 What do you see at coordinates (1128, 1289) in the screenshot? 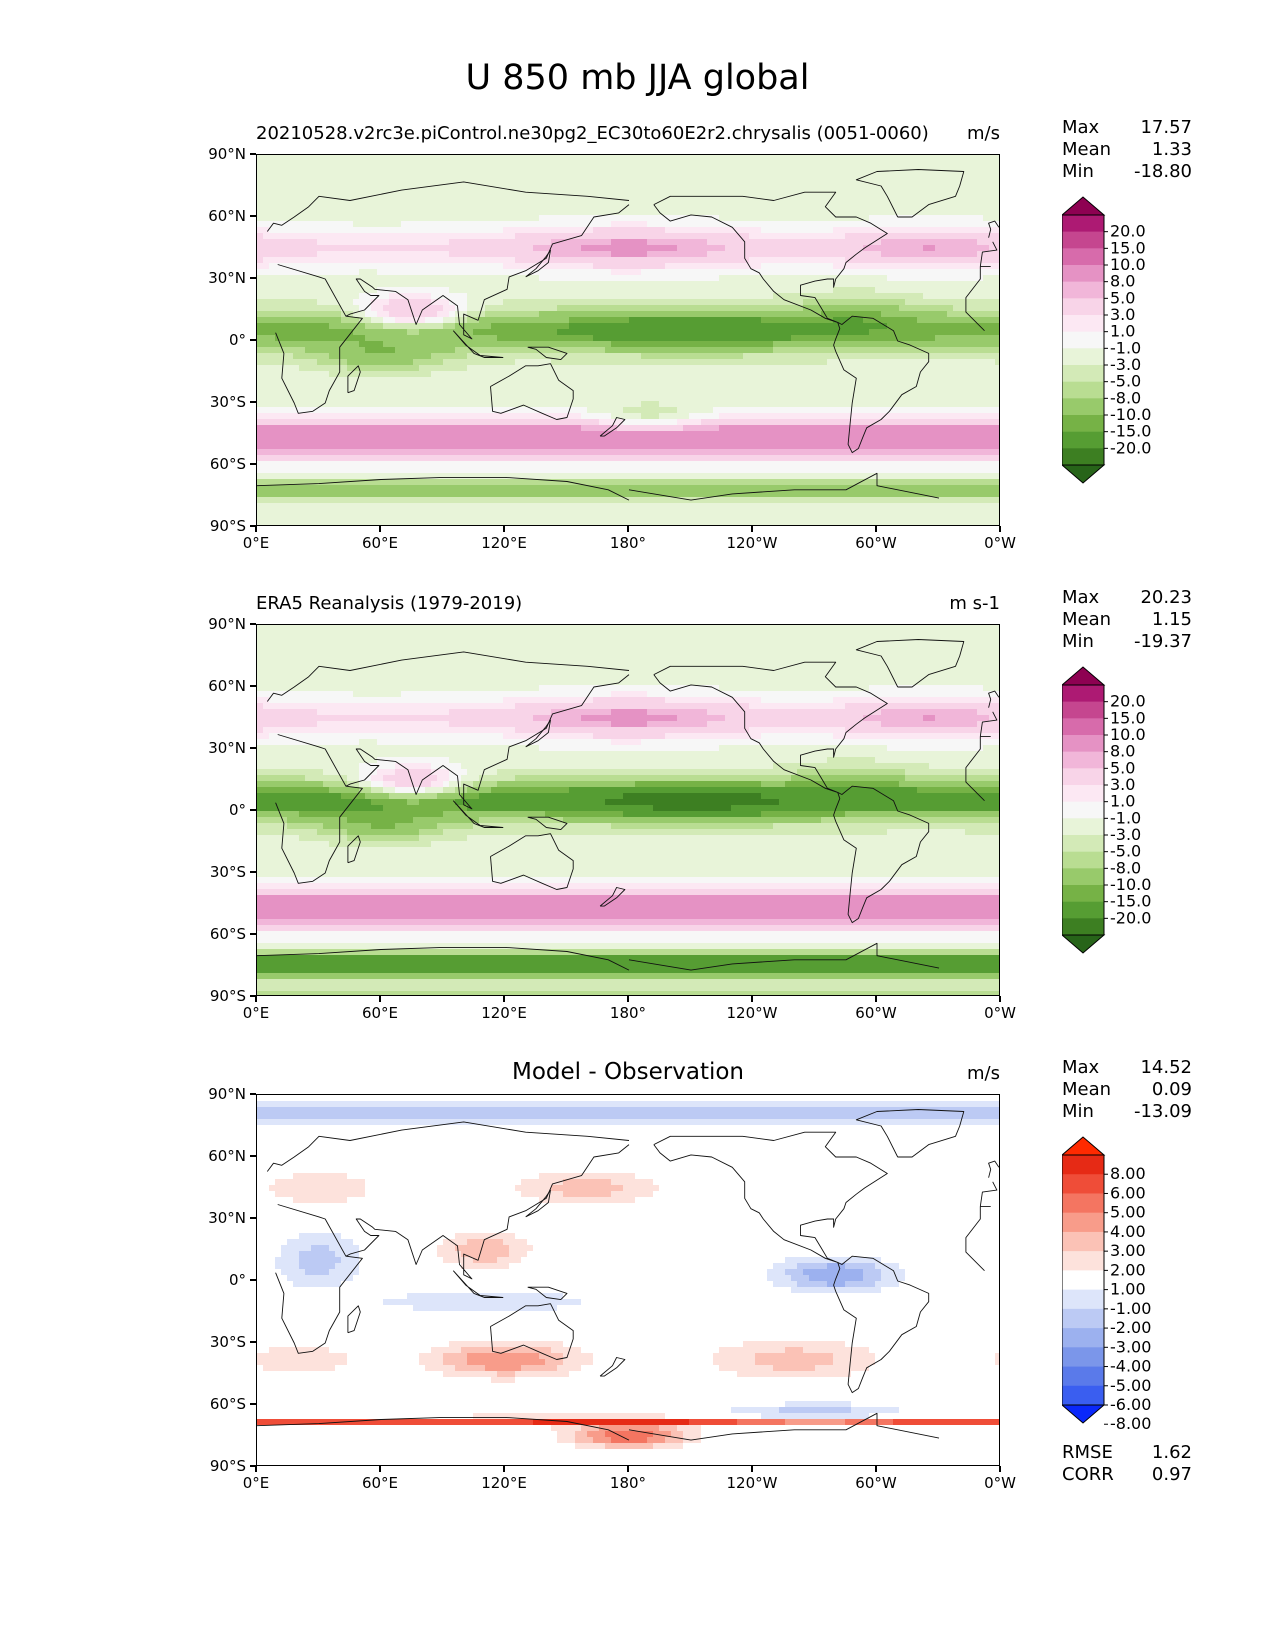
I see `colorbar-label: 1.00` at bounding box center [1128, 1289].